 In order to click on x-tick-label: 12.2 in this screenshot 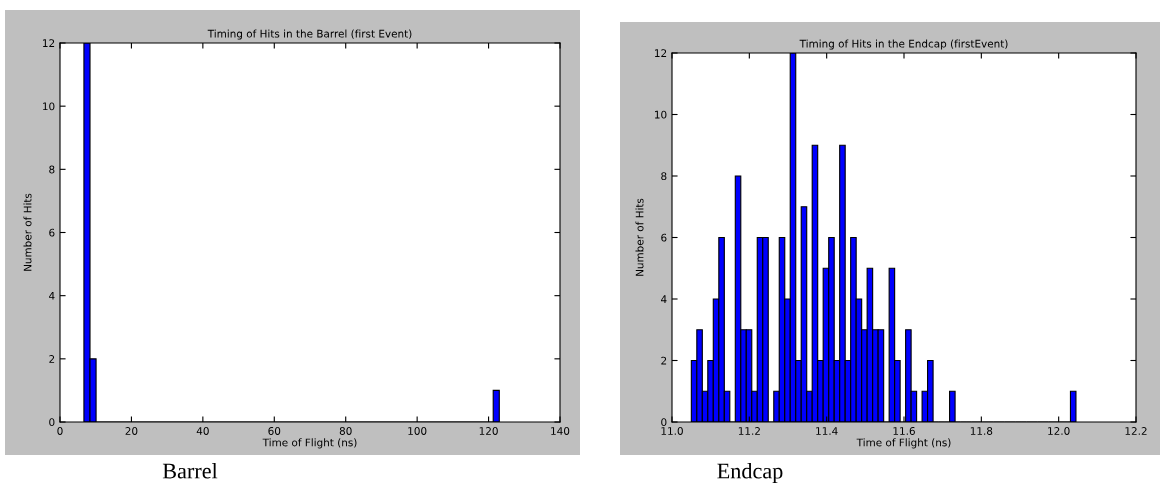, I will do `click(1136, 431)`.